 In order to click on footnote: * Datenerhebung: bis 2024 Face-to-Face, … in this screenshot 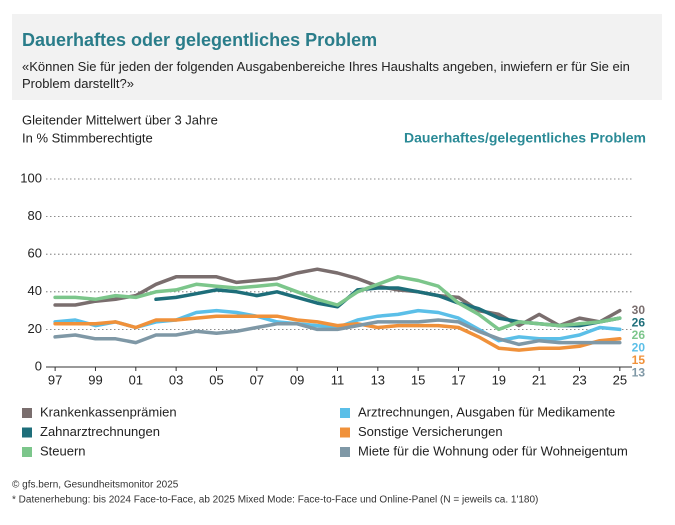, I will do `click(275, 500)`.